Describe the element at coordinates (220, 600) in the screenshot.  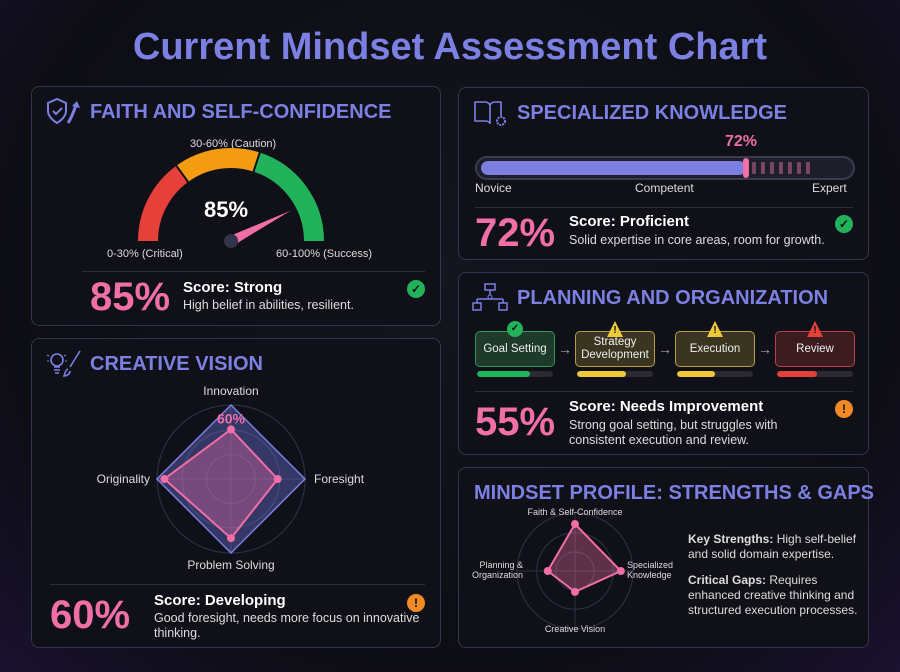
I see `creative-score-label: Score: Developing` at that location.